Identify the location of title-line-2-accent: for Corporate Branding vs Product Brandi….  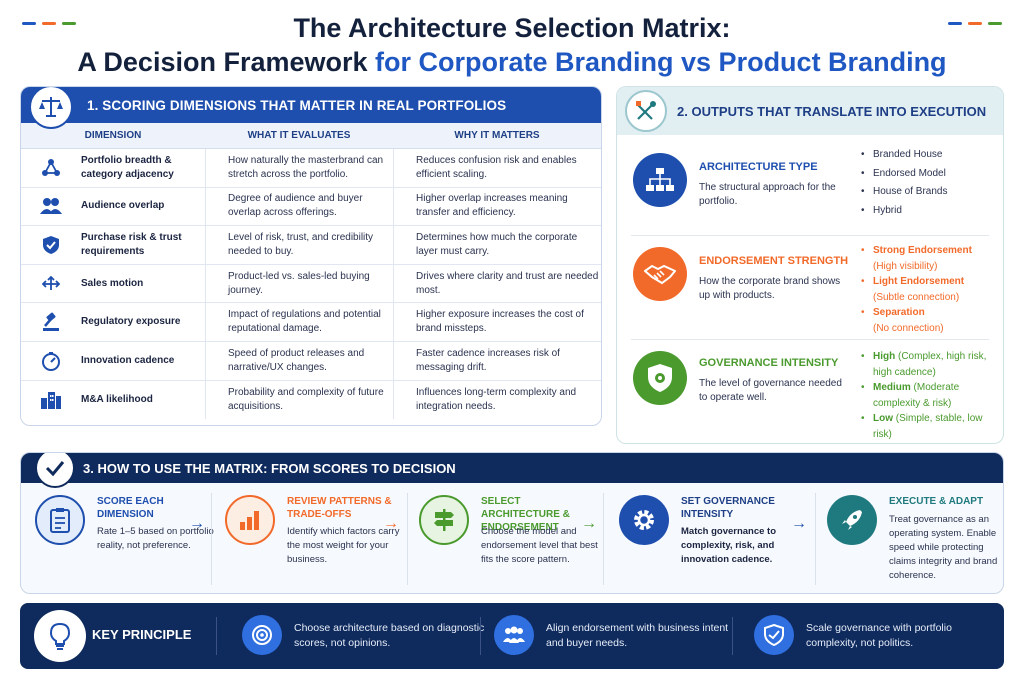
(661, 62).